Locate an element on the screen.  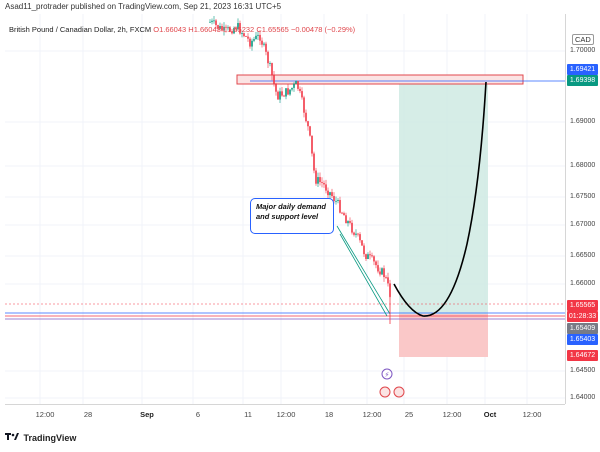
trend-line is located at coordinates (363, 275).